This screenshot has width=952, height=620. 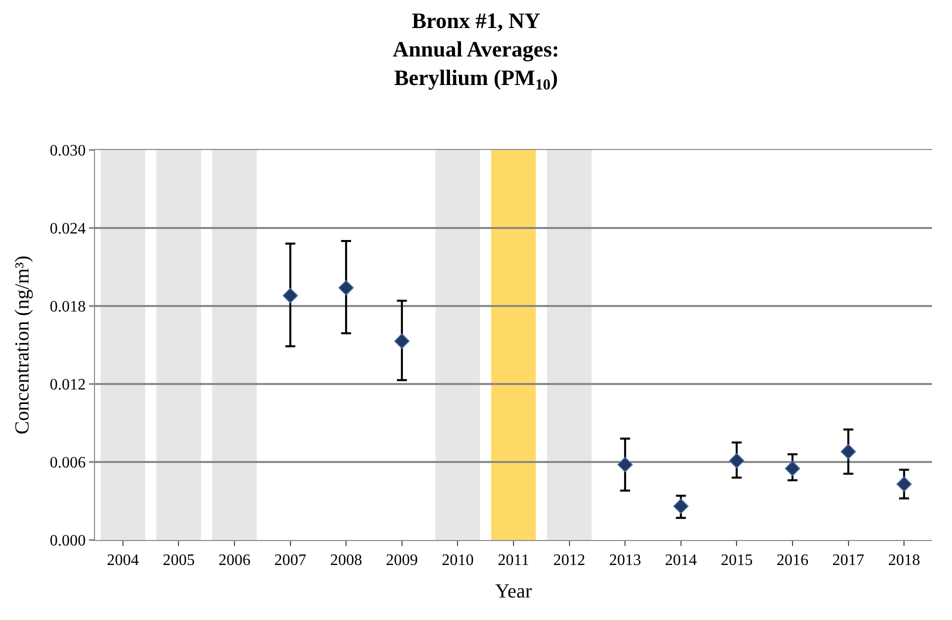 What do you see at coordinates (569, 561) in the screenshot?
I see `x-tick-label: 2012` at bounding box center [569, 561].